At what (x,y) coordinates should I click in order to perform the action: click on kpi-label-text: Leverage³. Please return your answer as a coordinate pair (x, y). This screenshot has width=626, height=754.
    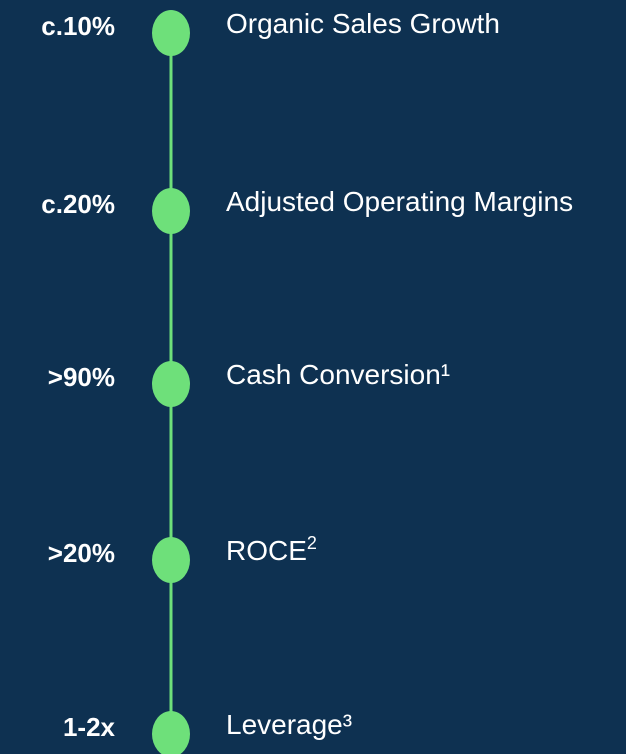
    Looking at the image, I should click on (289, 724).